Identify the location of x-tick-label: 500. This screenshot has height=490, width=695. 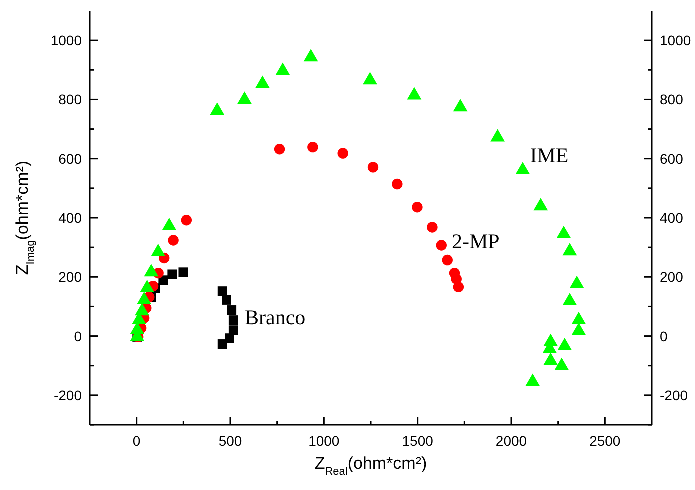
(230, 441).